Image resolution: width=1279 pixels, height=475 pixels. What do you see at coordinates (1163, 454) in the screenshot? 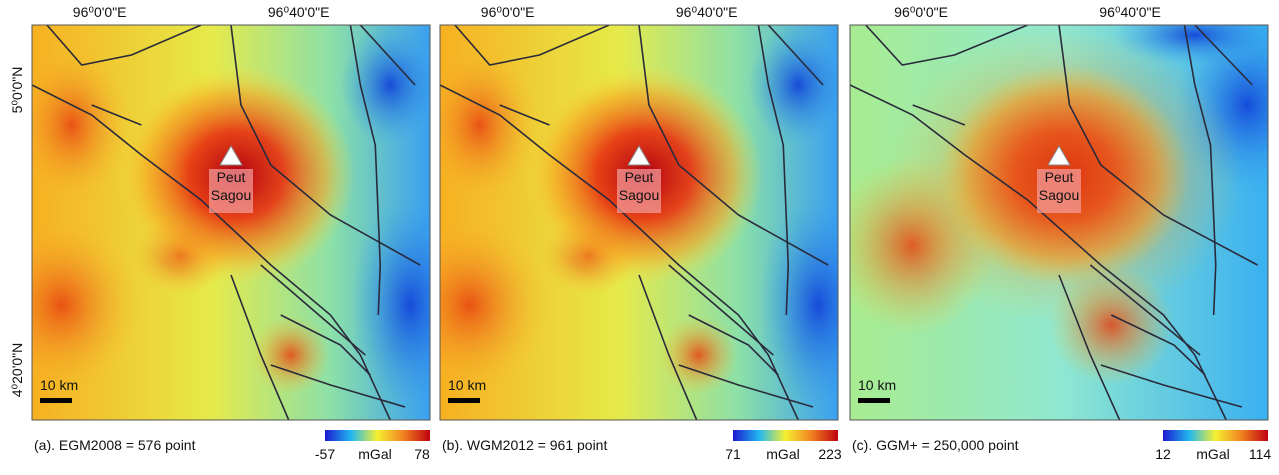
I see `colorbar-min: 12` at bounding box center [1163, 454].